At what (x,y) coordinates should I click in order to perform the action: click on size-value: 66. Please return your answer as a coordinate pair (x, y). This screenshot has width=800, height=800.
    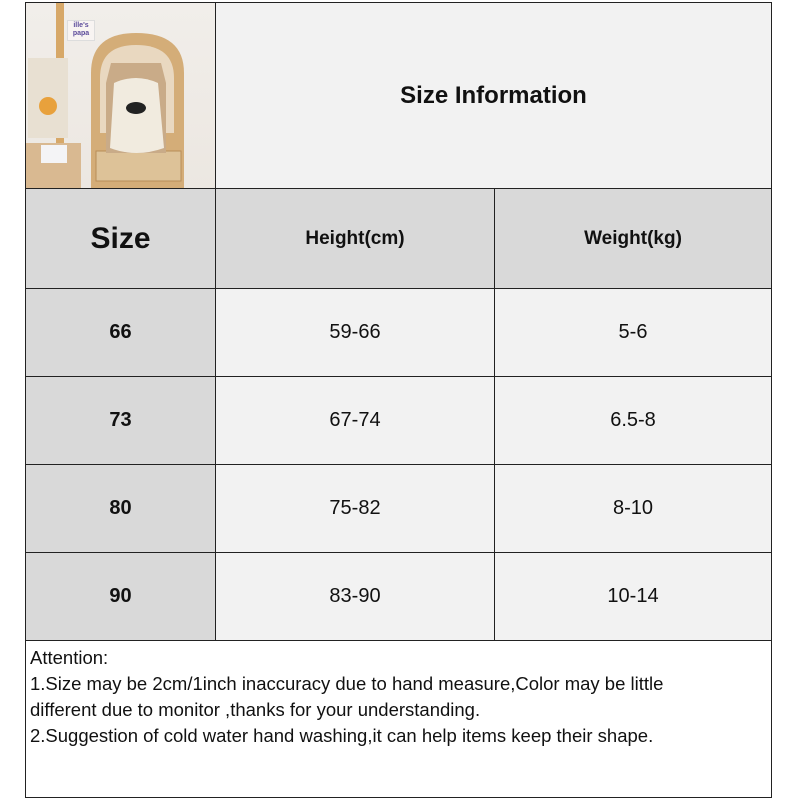
    Looking at the image, I should click on (120, 332).